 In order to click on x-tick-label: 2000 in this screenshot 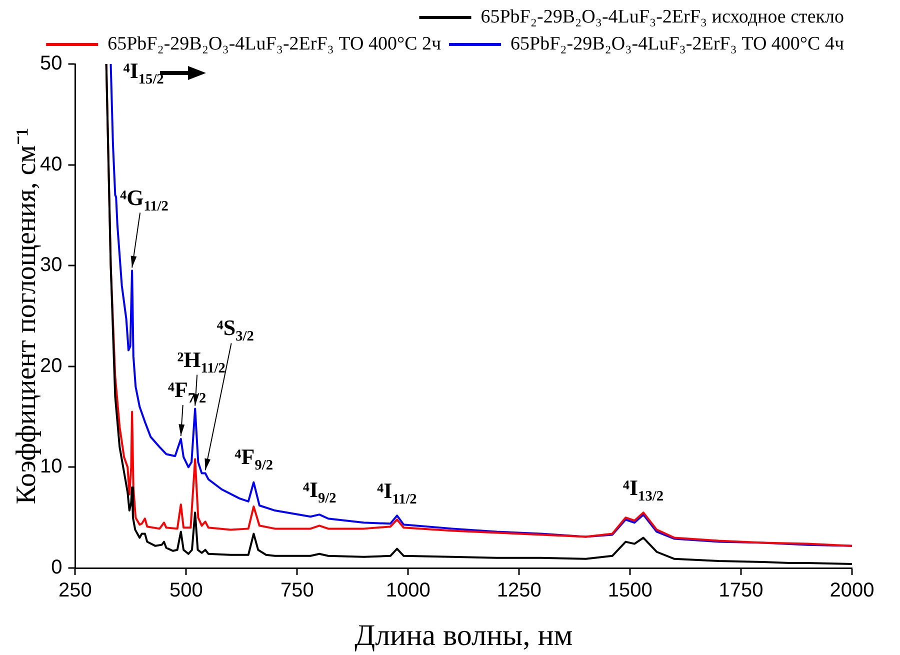, I will do `click(852, 591)`.